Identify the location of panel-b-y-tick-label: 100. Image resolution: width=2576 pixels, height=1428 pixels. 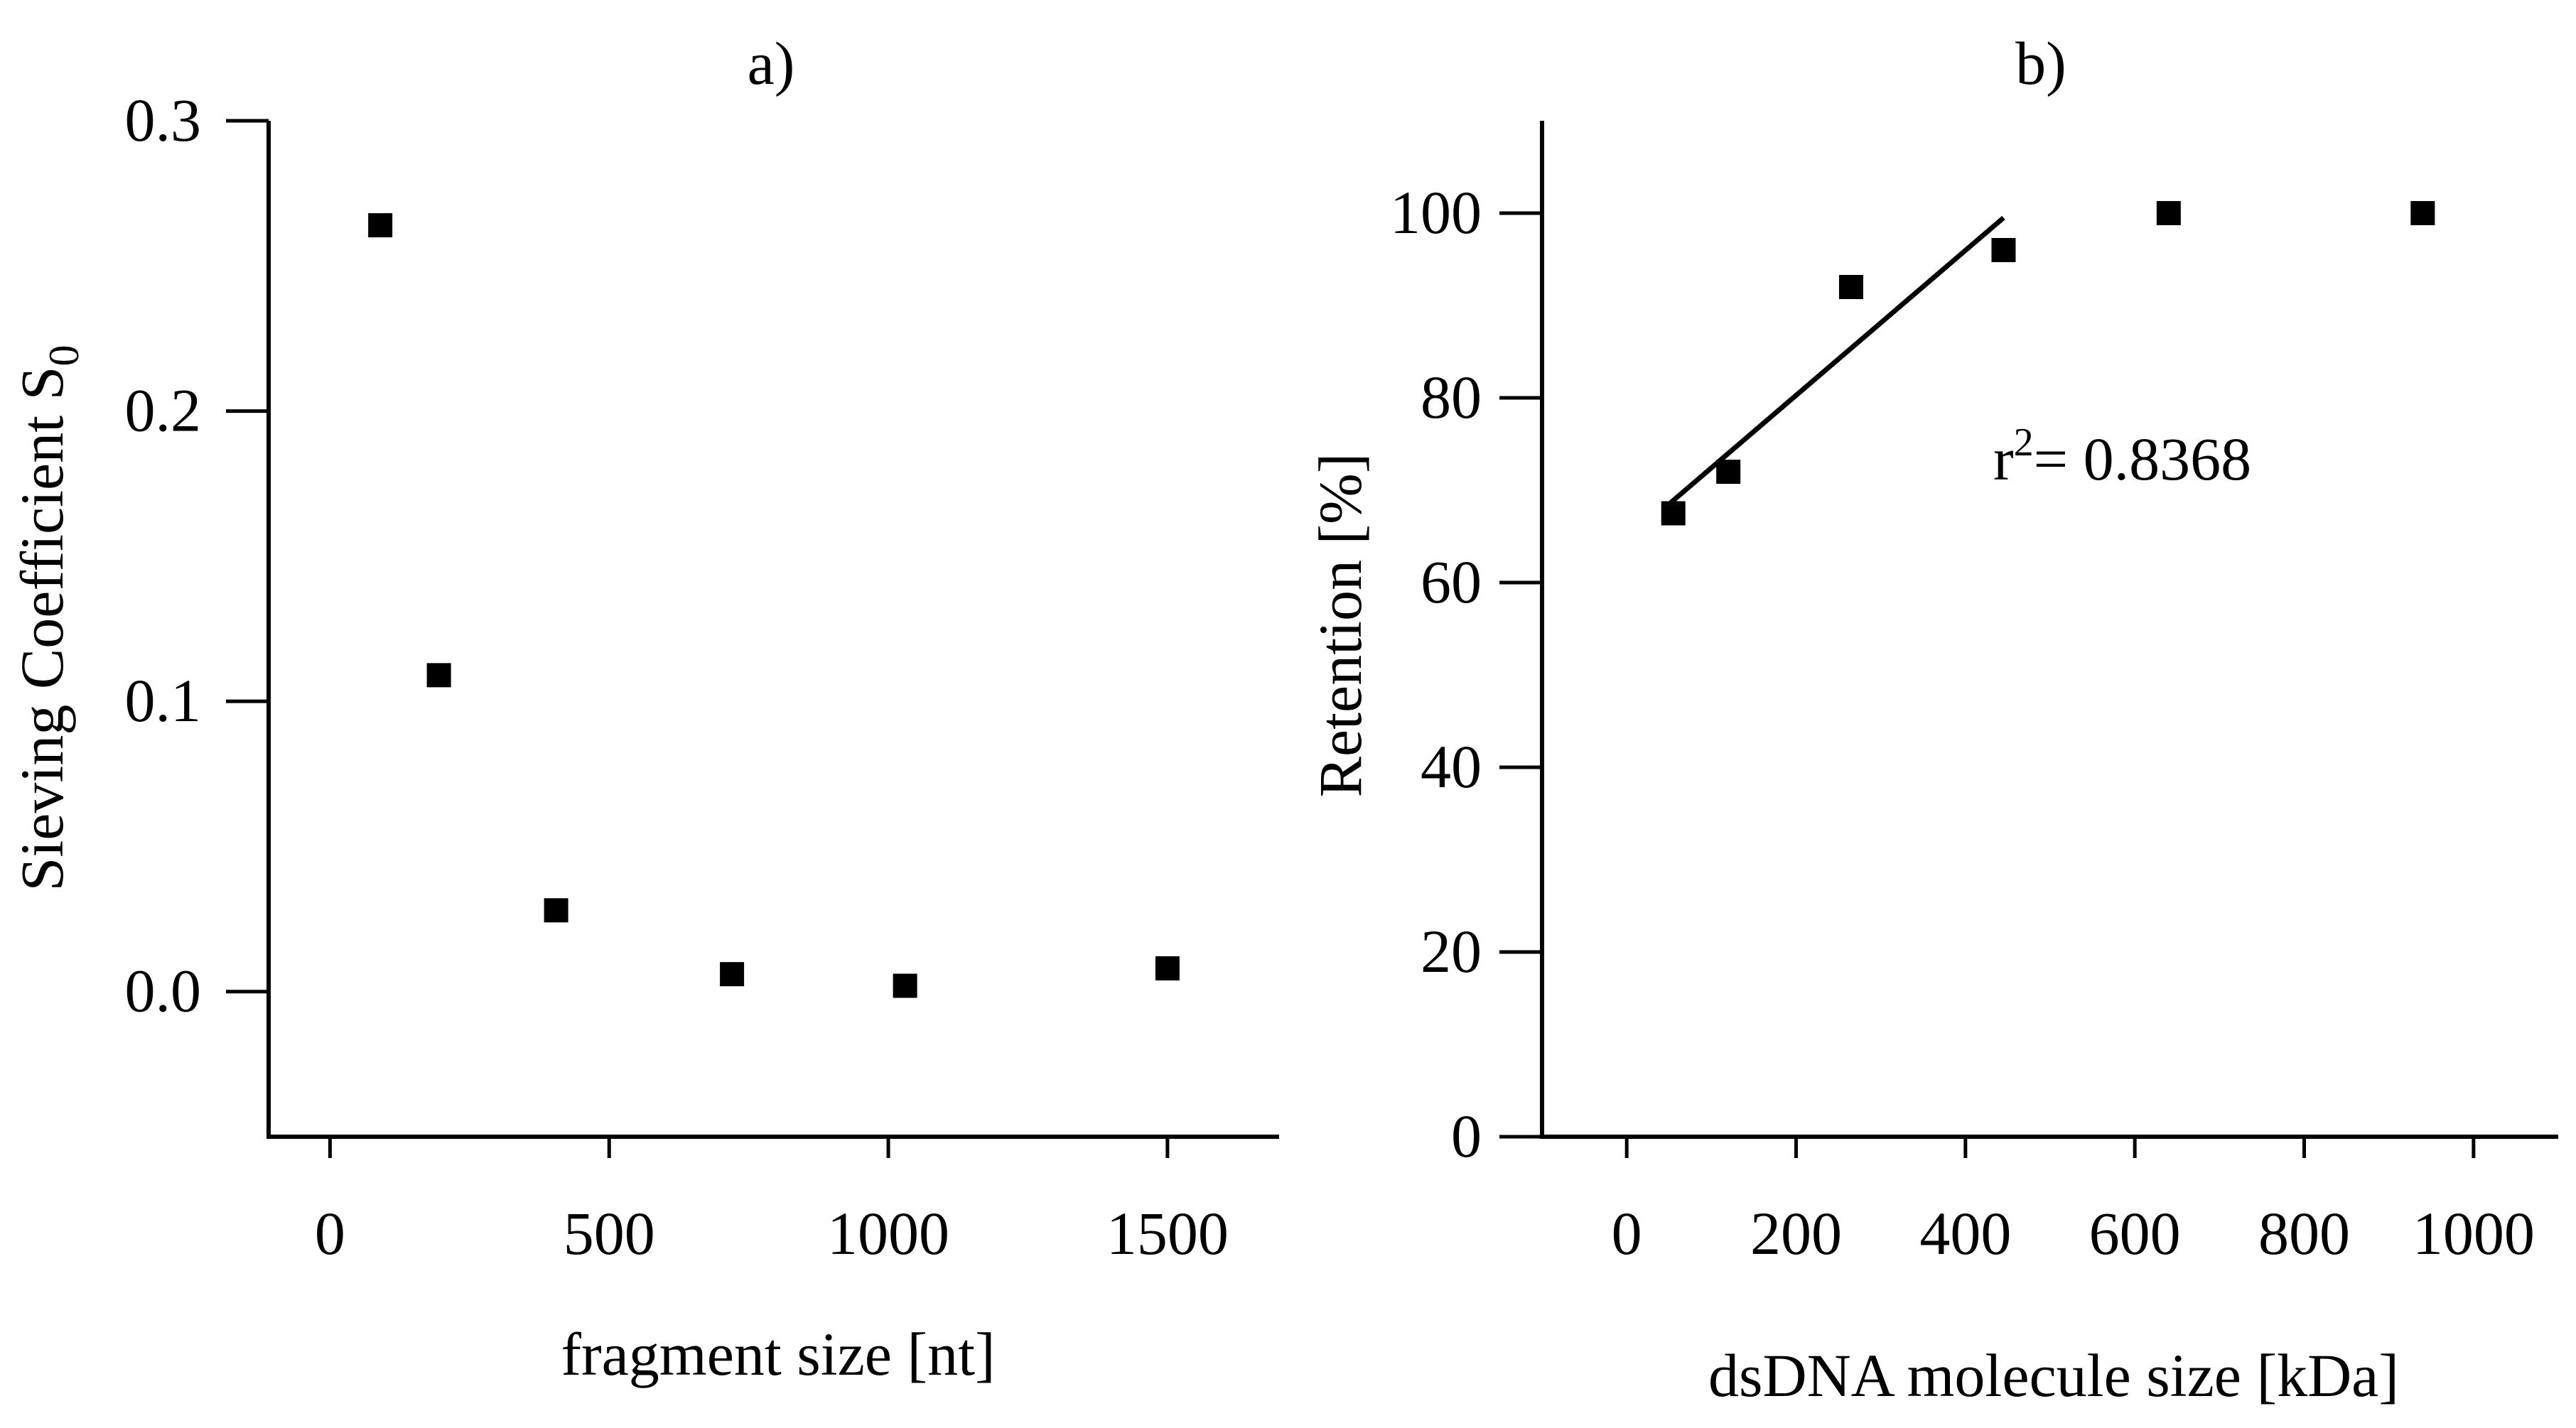
(1436, 213).